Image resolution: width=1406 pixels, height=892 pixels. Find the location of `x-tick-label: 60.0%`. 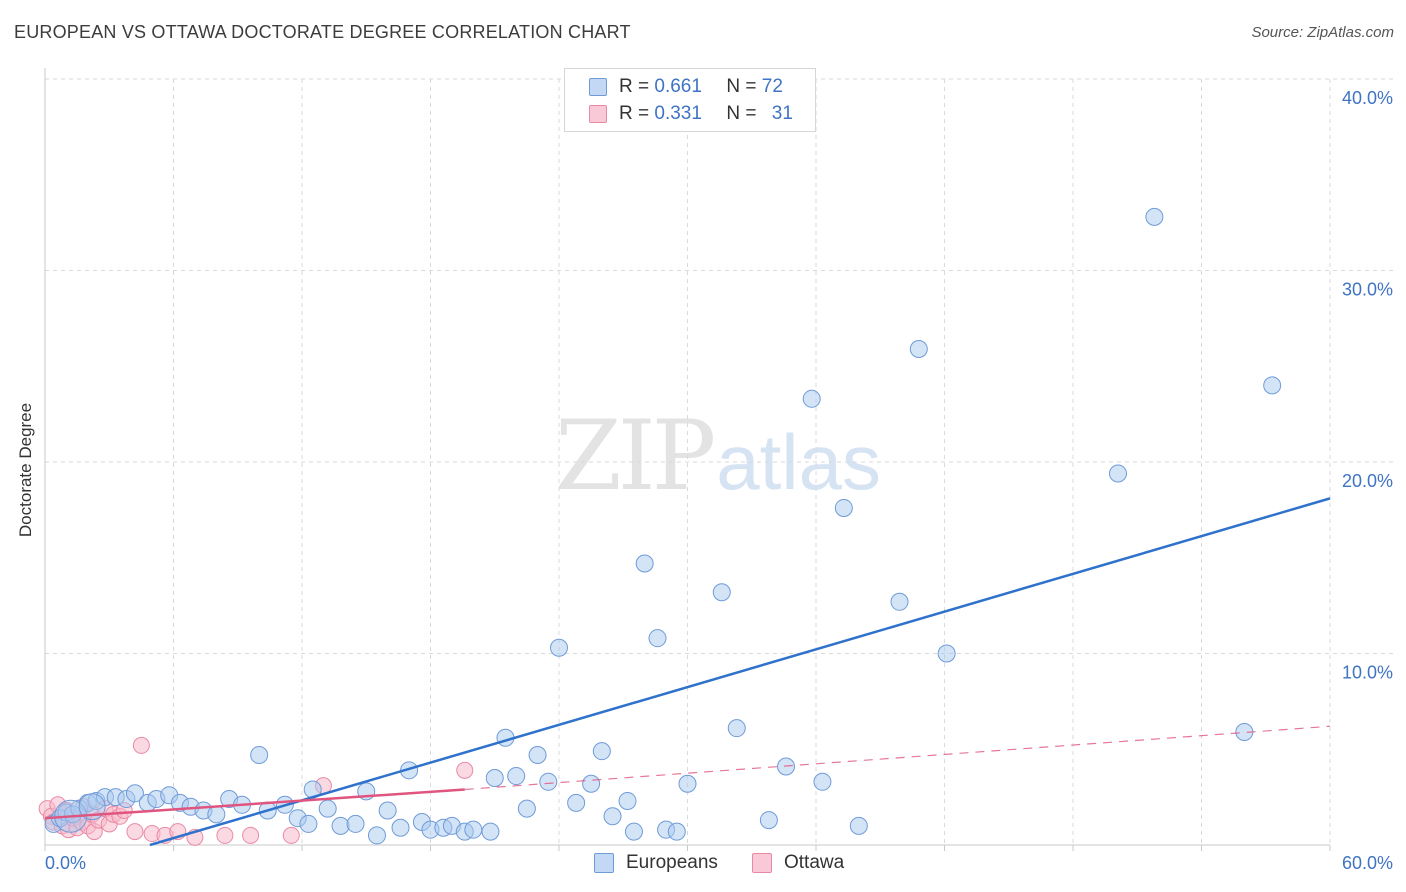

x-tick-label: 60.0% is located at coordinates (1367, 863).